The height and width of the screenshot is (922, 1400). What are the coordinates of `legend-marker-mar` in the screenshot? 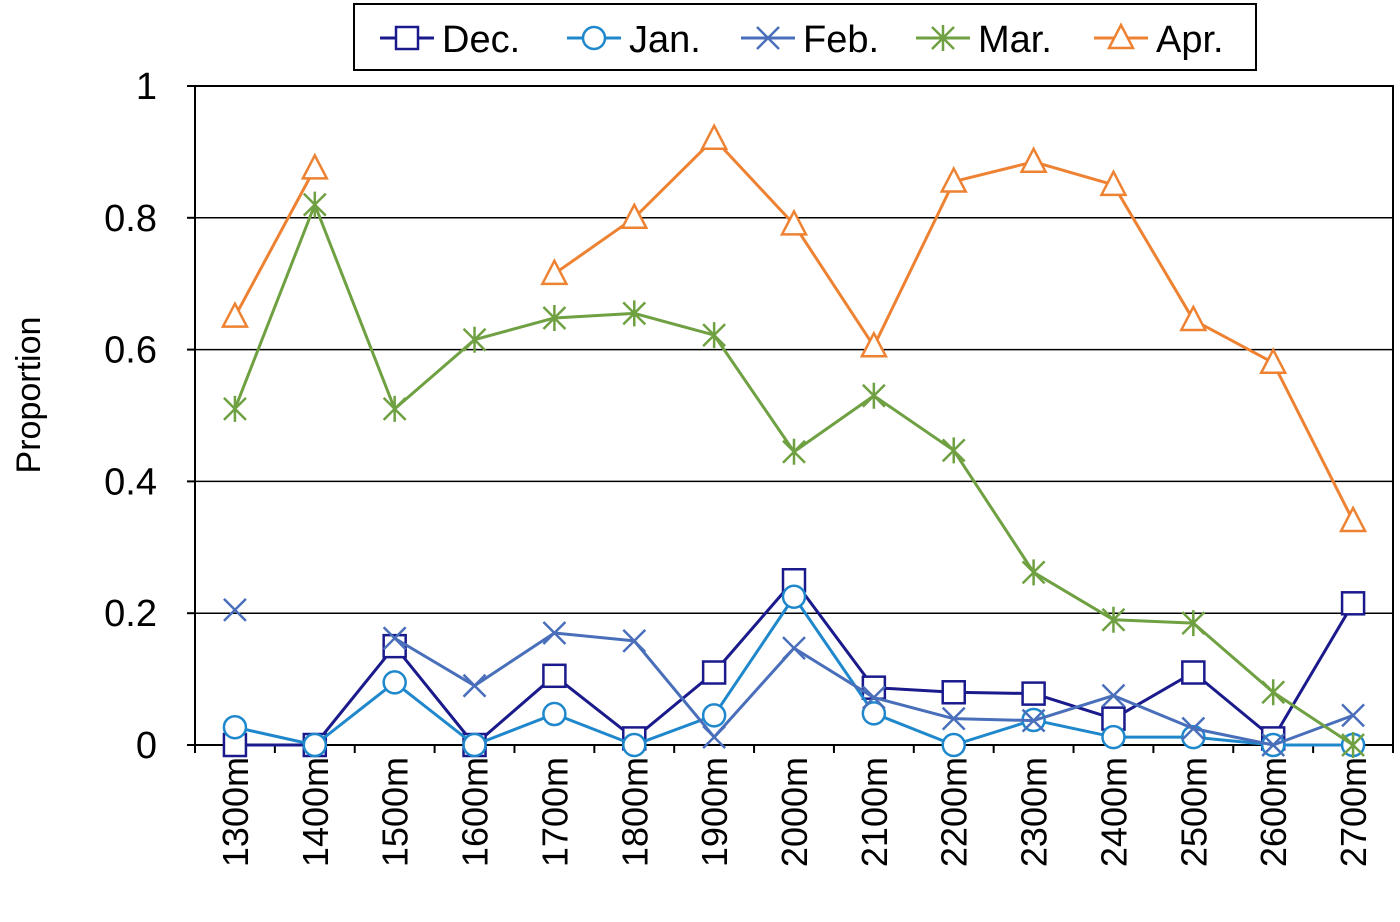 It's located at (943, 38).